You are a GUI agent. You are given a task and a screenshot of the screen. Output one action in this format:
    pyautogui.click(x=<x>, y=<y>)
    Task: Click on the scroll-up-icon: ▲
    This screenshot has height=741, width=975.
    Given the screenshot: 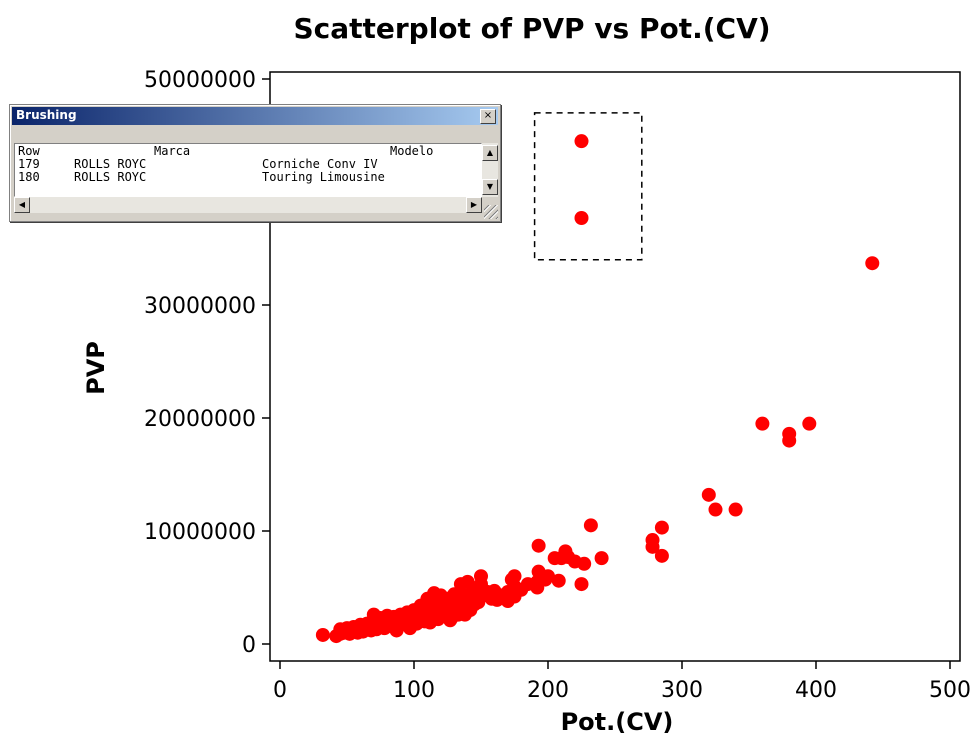 What is the action you would take?
    pyautogui.click(x=490, y=153)
    